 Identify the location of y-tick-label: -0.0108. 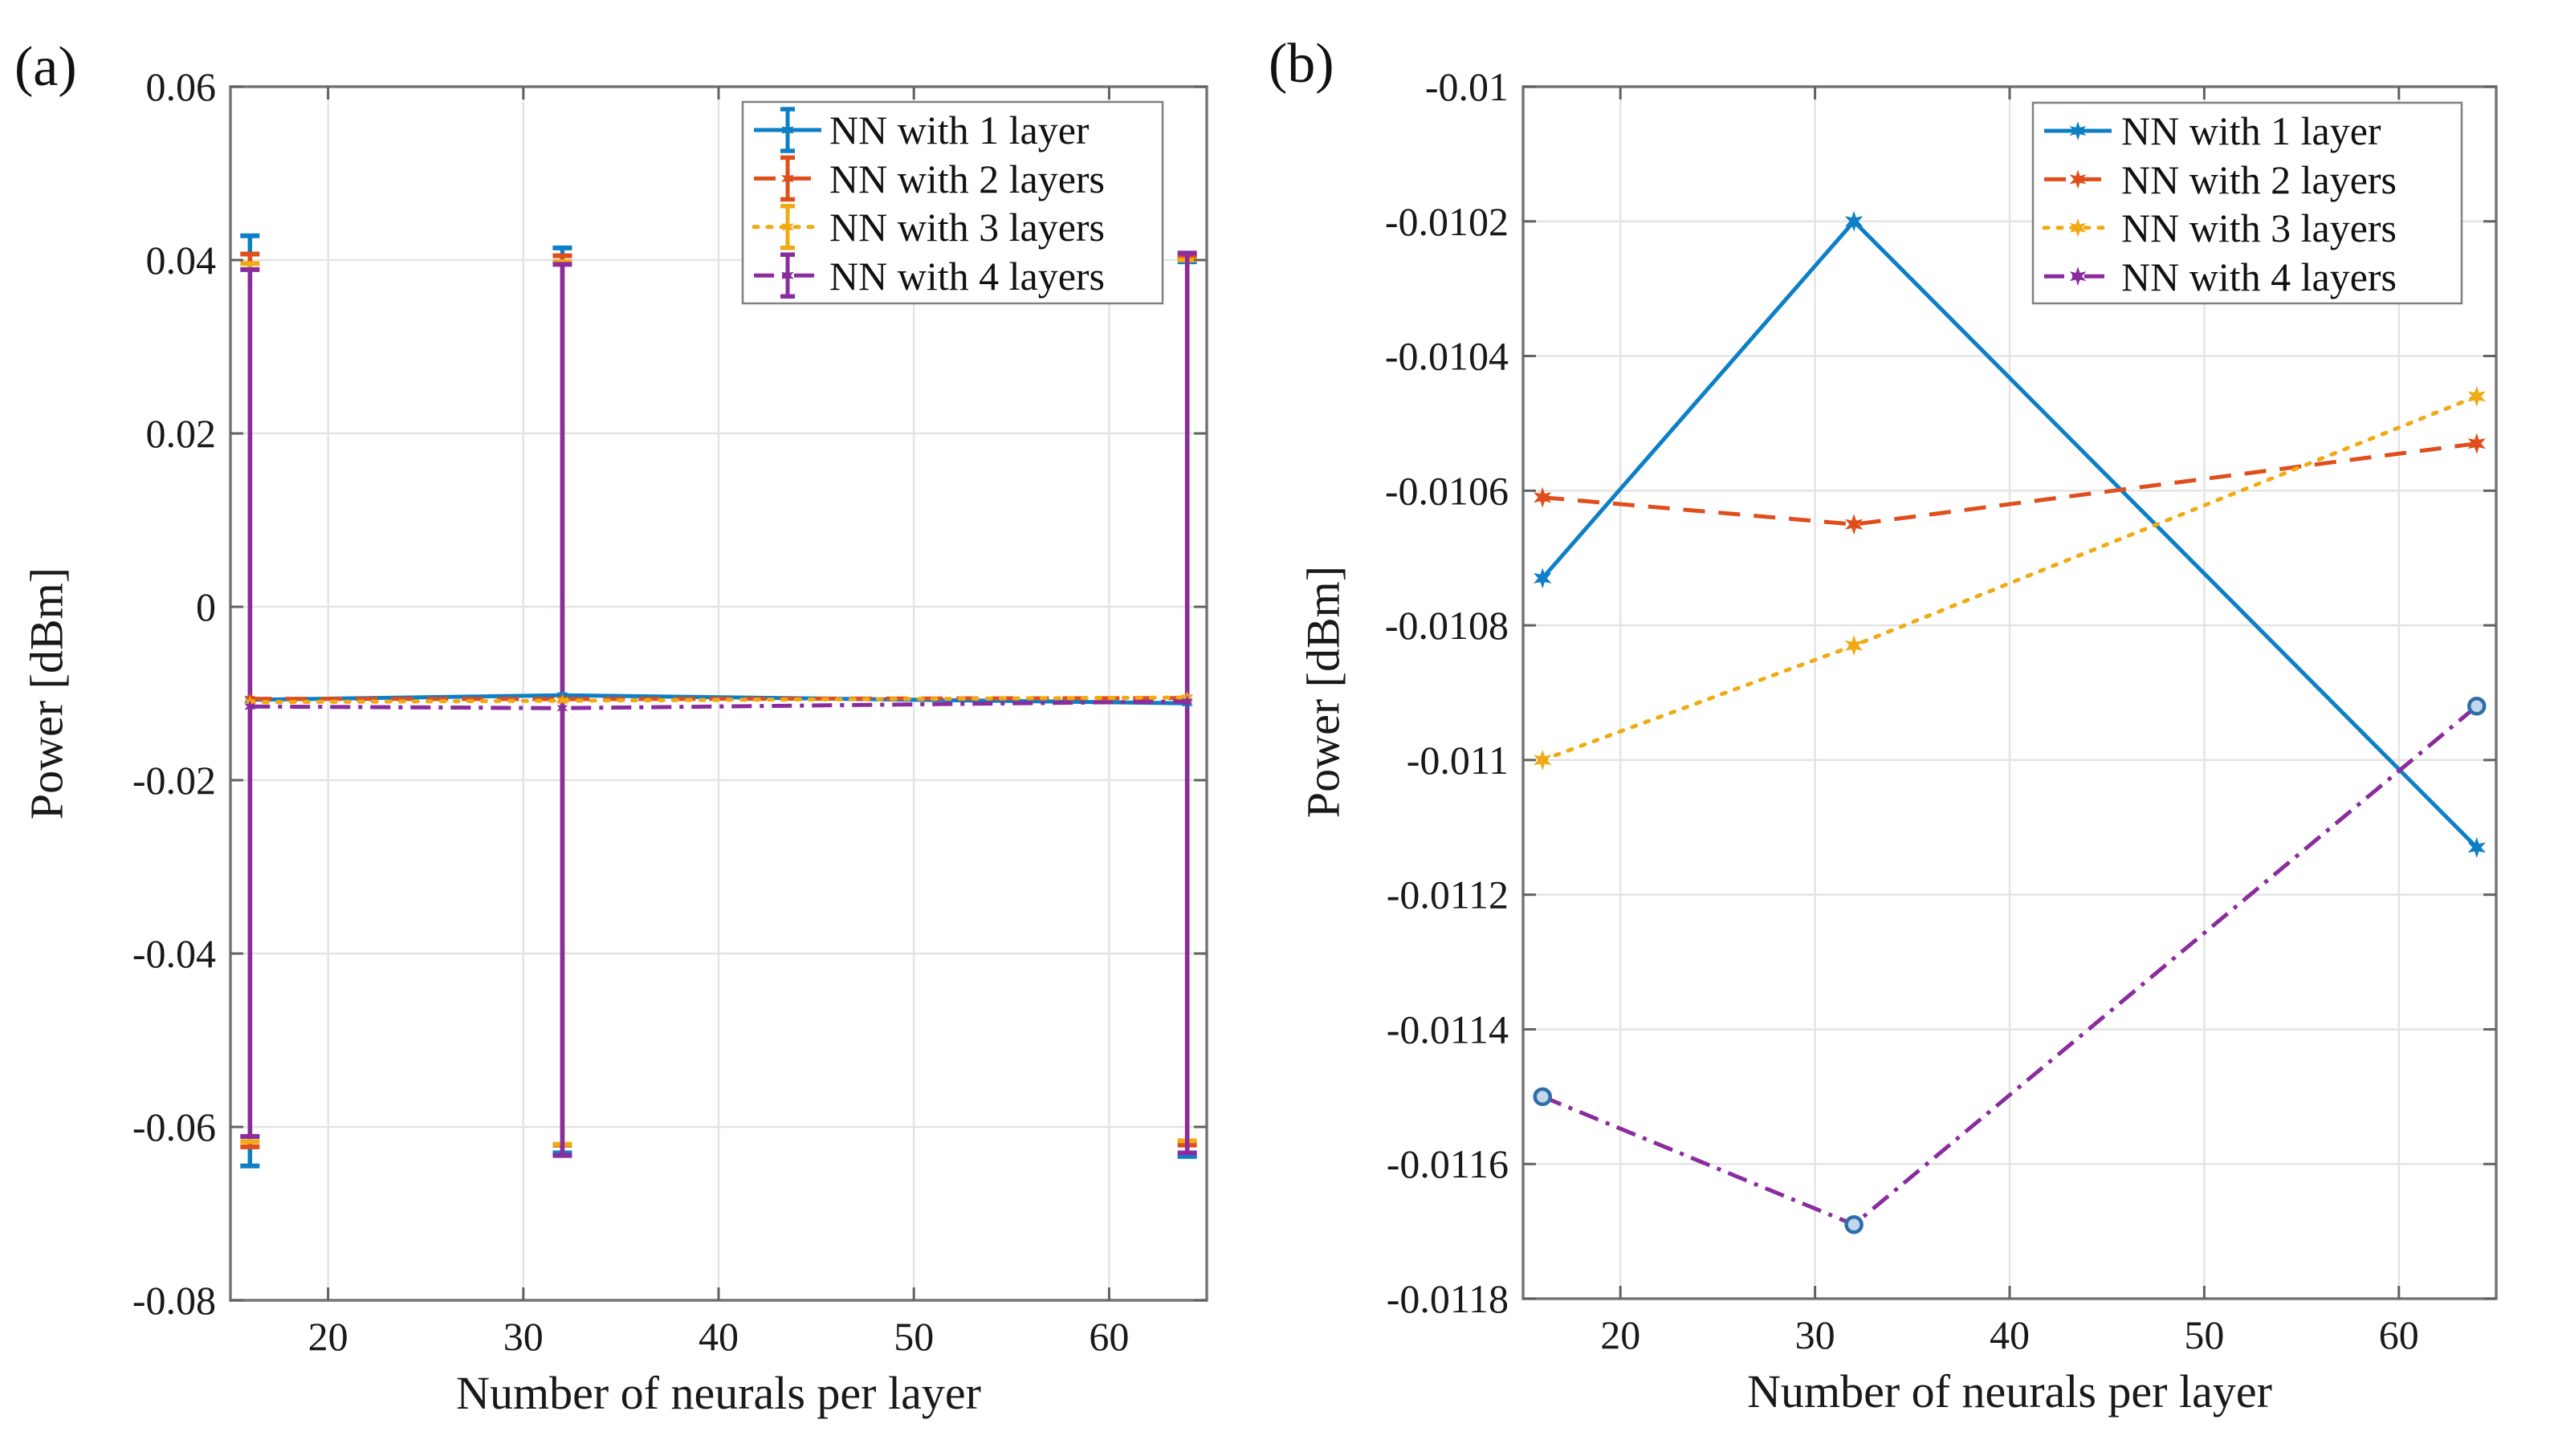
(1447, 625).